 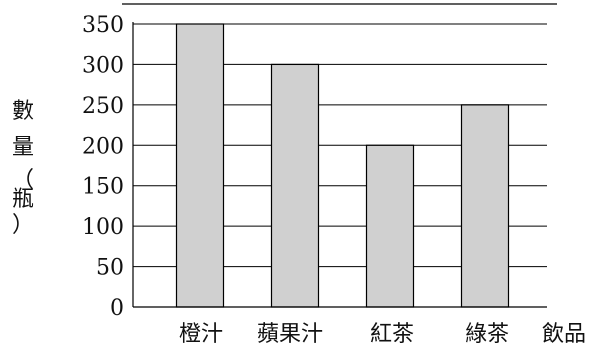 What do you see at coordinates (201, 334) in the screenshot?
I see `x-category-label: 橙汁` at bounding box center [201, 334].